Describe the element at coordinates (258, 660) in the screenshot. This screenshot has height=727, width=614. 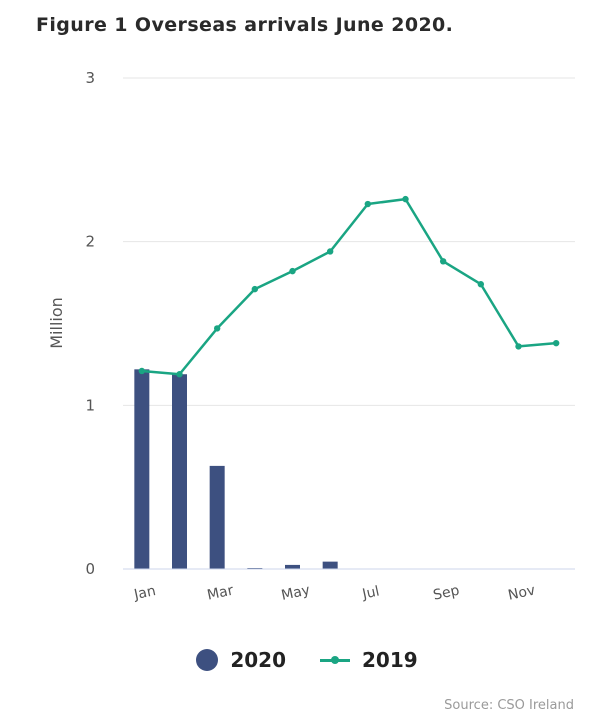
I see `legend-label-2020: 2020` at that location.